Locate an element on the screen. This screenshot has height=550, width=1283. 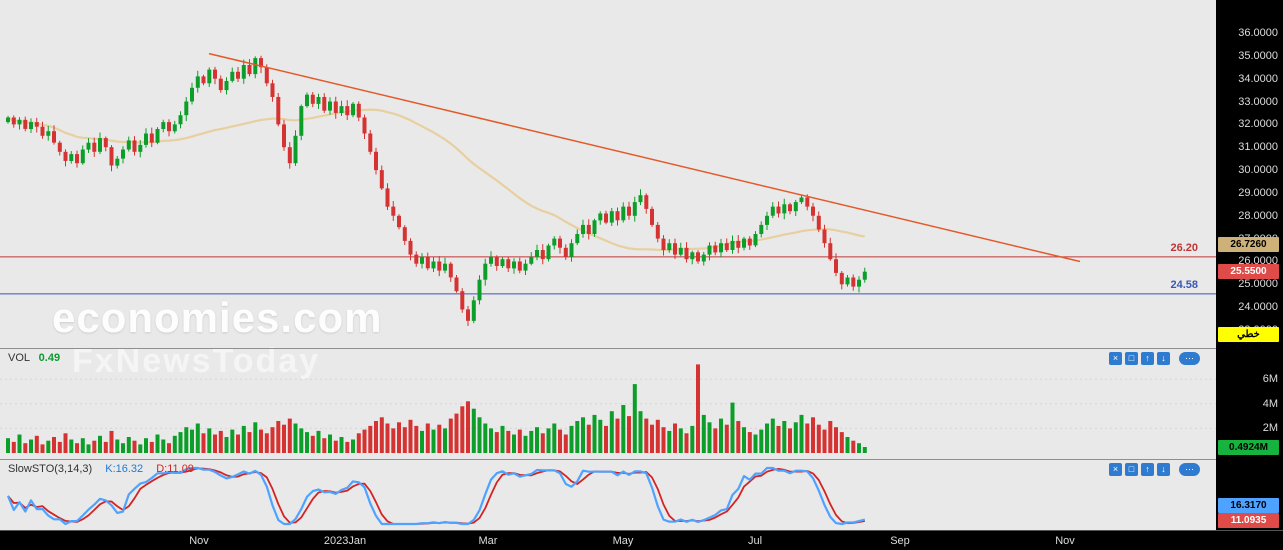
price-axis-label: 30.0000 is located at coordinates (1258, 170).